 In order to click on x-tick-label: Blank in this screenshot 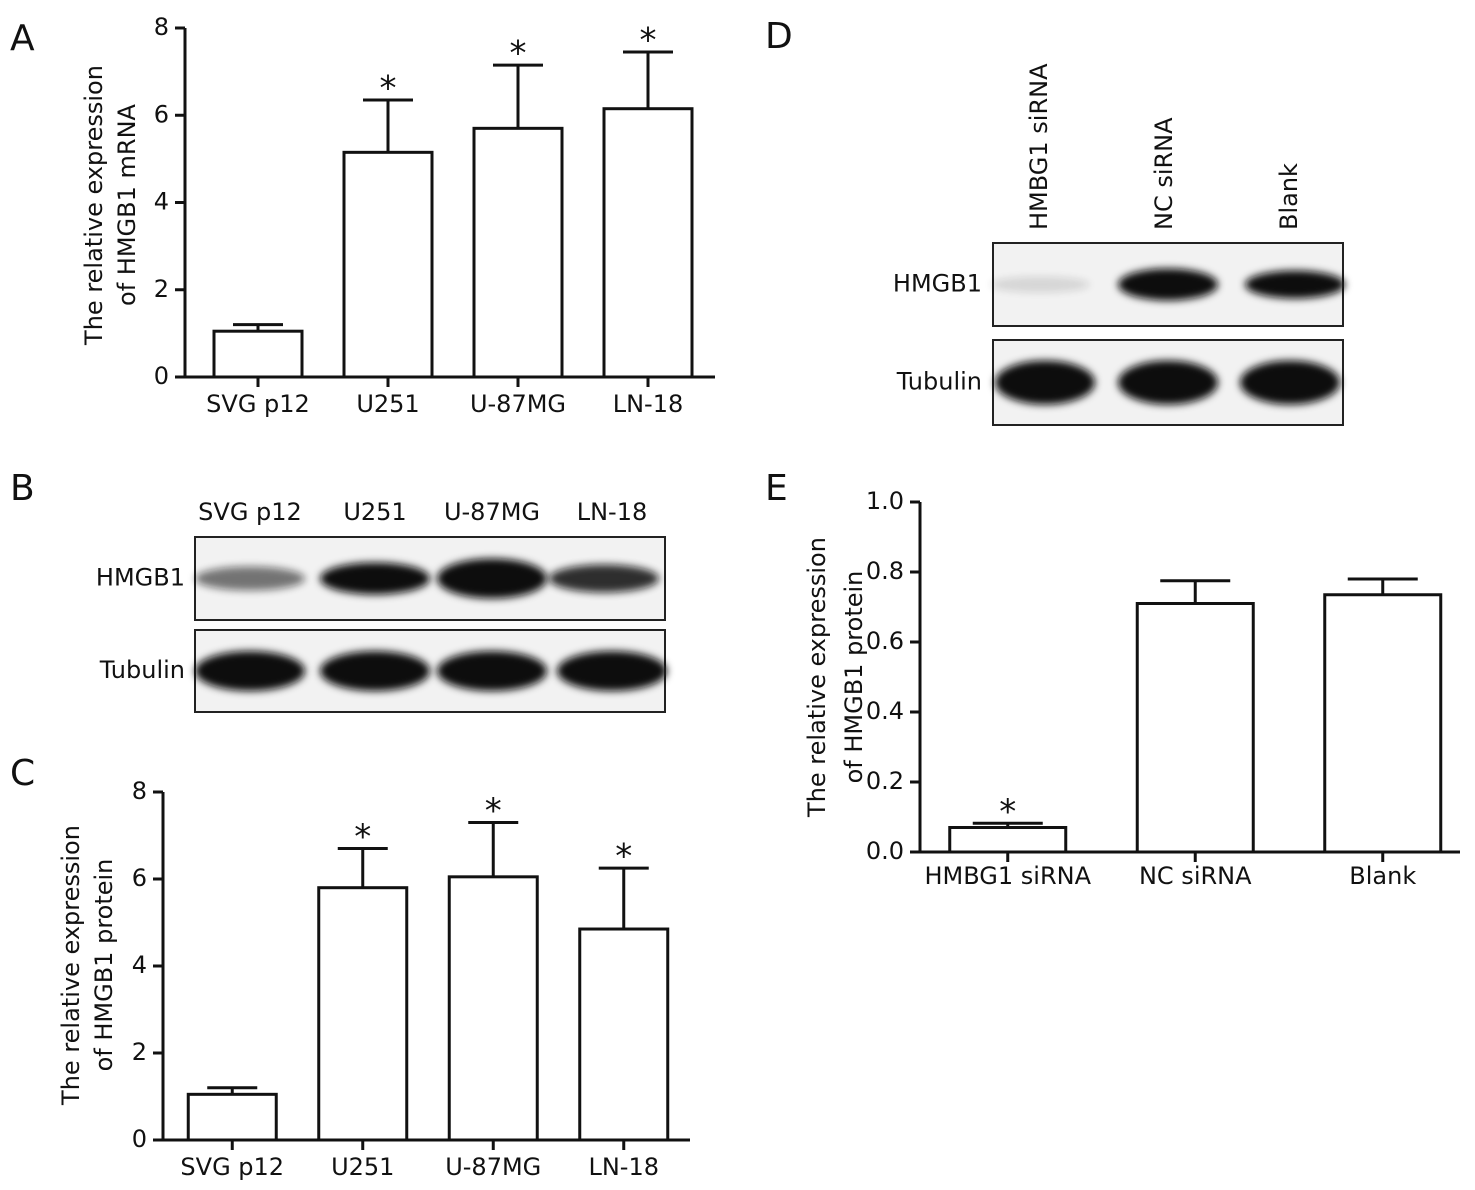, I will do `click(1382, 876)`.